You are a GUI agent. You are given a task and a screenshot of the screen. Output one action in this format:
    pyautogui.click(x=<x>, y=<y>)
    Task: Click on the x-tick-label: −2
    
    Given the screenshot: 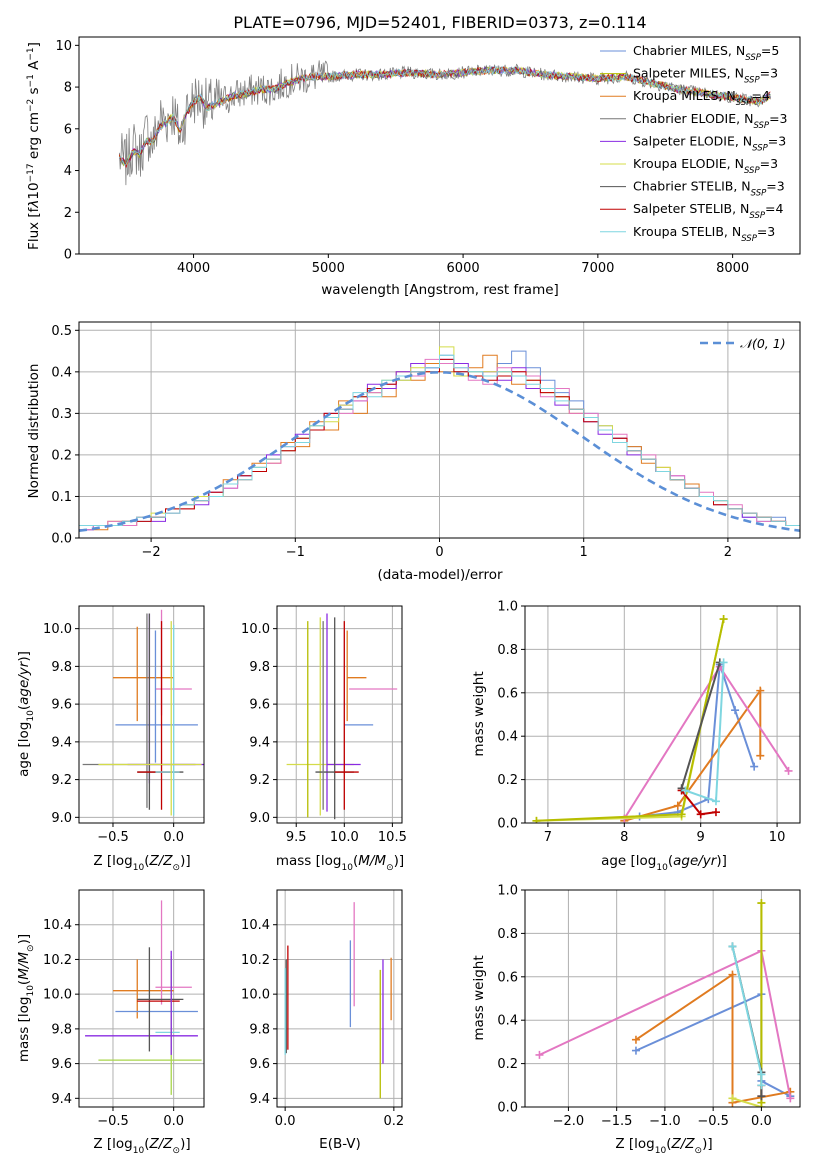 What is the action you would take?
    pyautogui.click(x=151, y=552)
    